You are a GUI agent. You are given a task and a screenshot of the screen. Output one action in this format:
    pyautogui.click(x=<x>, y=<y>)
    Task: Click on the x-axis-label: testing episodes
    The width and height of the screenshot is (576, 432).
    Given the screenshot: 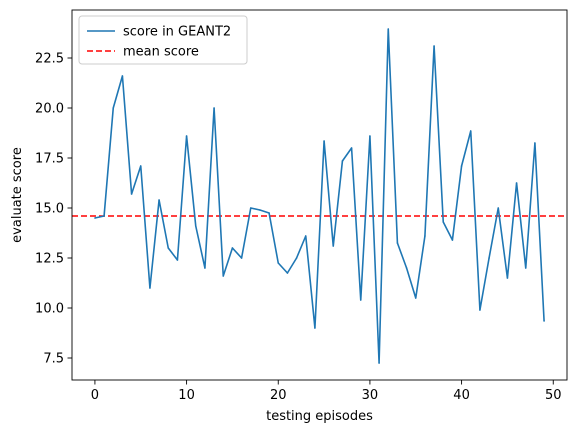 What is the action you would take?
    pyautogui.click(x=319, y=416)
    